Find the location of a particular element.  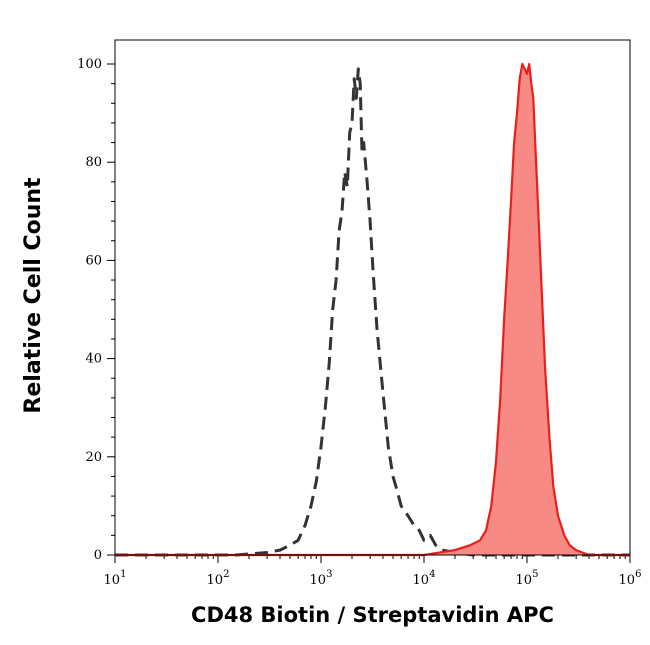

y-tick-label: 0 is located at coordinates (98, 555).